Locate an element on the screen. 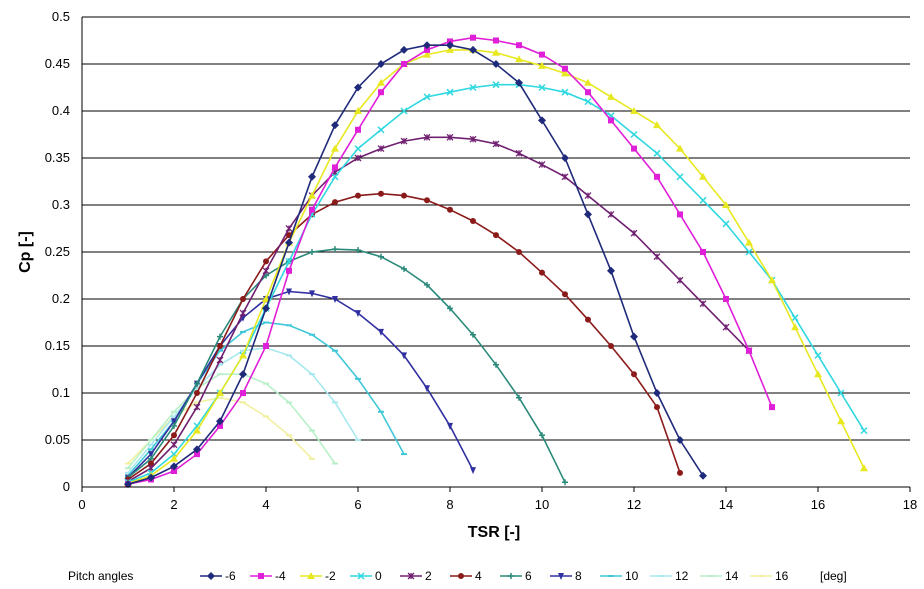 Image resolution: width=924 pixels, height=589 pixels. legend-title: Pitch angles is located at coordinates (100, 576).